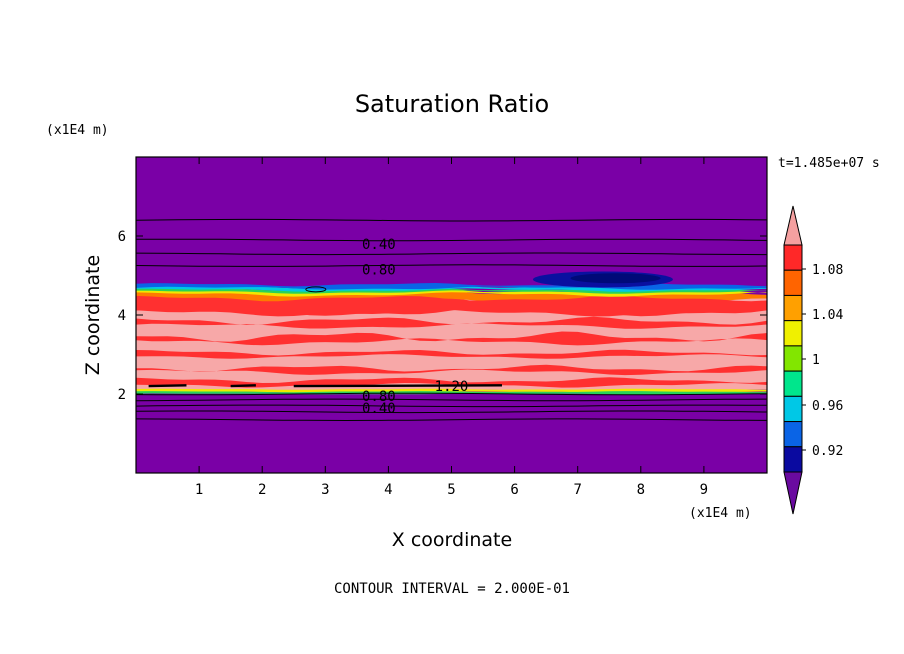  I want to click on colorbar-label: 0.92, so click(827, 451).